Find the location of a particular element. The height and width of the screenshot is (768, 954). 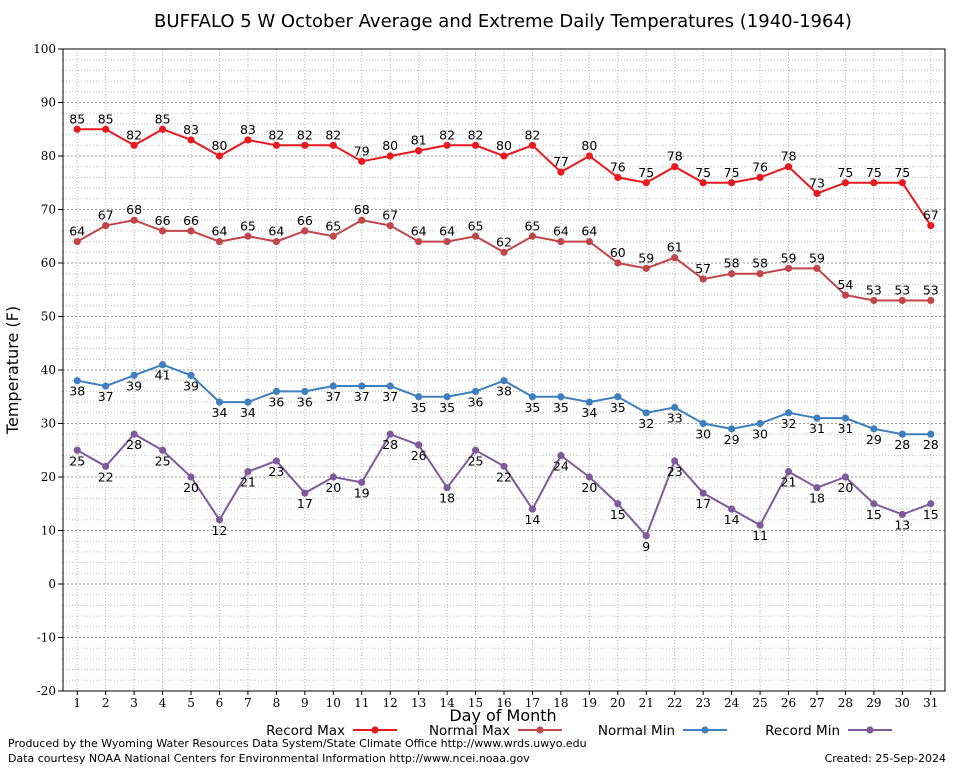

x-tick-label: 17 is located at coordinates (532, 703).